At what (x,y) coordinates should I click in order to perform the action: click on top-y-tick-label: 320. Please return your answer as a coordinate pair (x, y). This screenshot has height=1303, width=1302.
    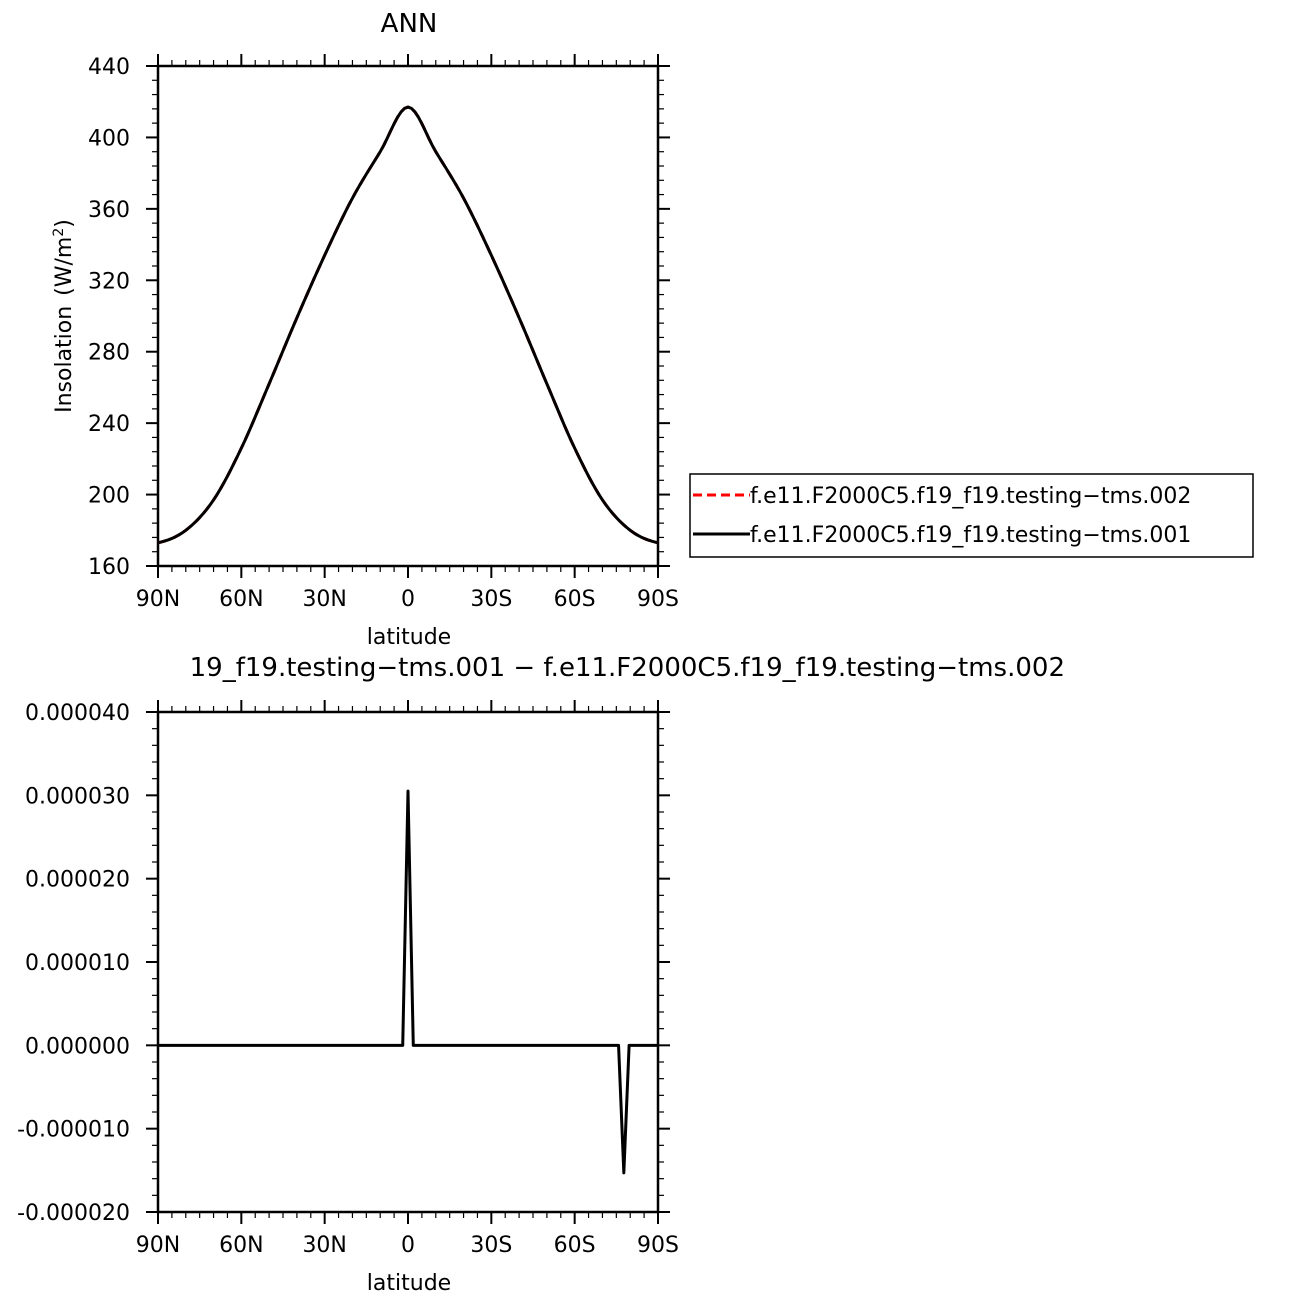
    Looking at the image, I should click on (109, 281).